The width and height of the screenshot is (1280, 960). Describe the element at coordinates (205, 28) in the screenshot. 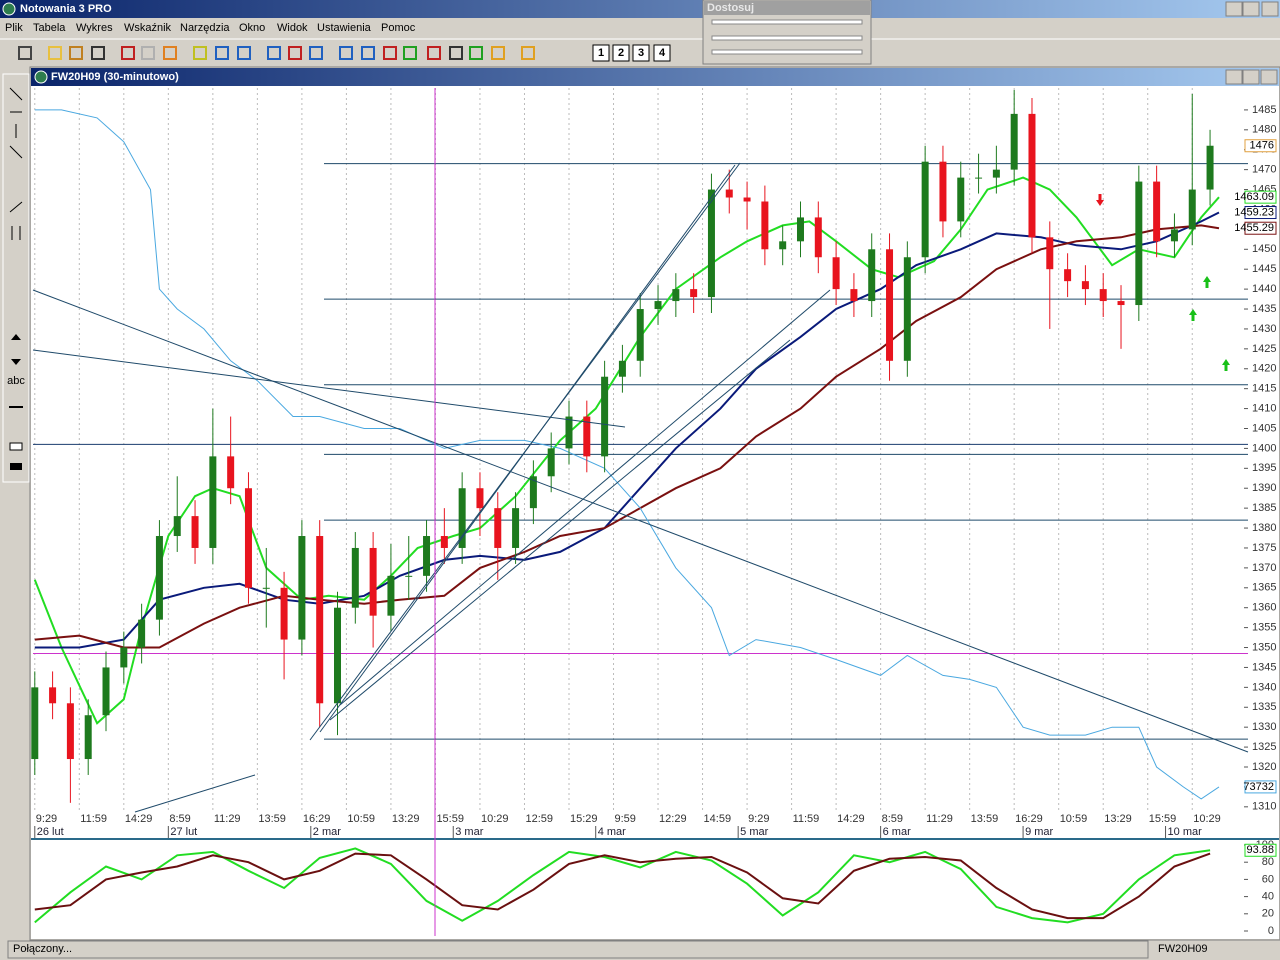

I see `menu-item: Narzędzia` at that location.